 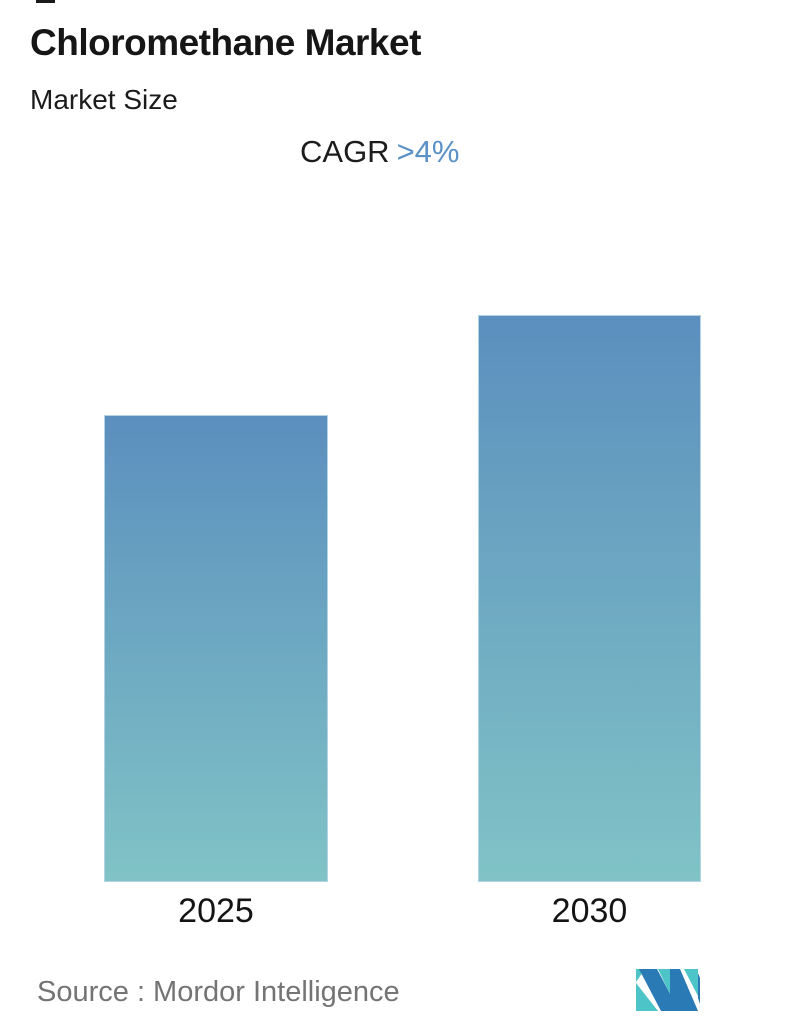 I want to click on cagr-annotation: CAGR >4%, so click(x=380, y=152).